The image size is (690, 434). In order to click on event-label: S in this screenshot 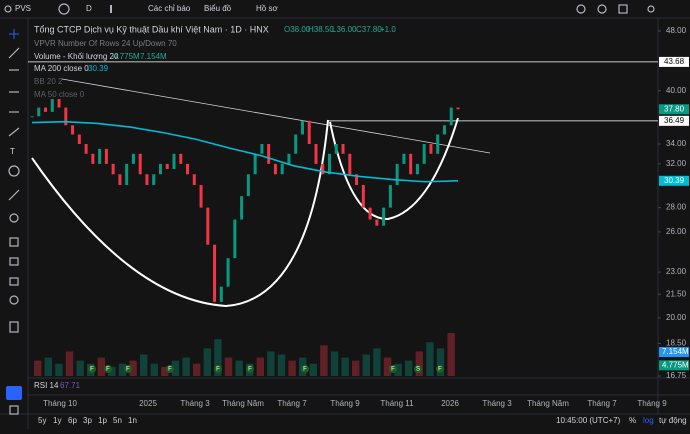, I will do `click(418, 370)`.